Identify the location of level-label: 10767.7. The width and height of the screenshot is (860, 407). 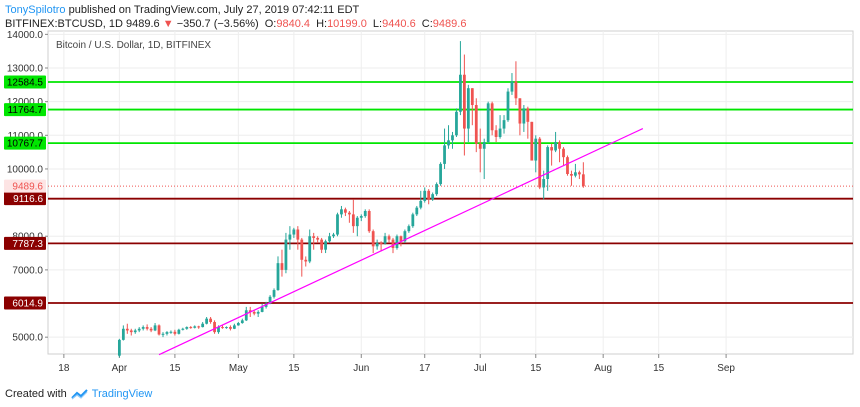
(25, 144).